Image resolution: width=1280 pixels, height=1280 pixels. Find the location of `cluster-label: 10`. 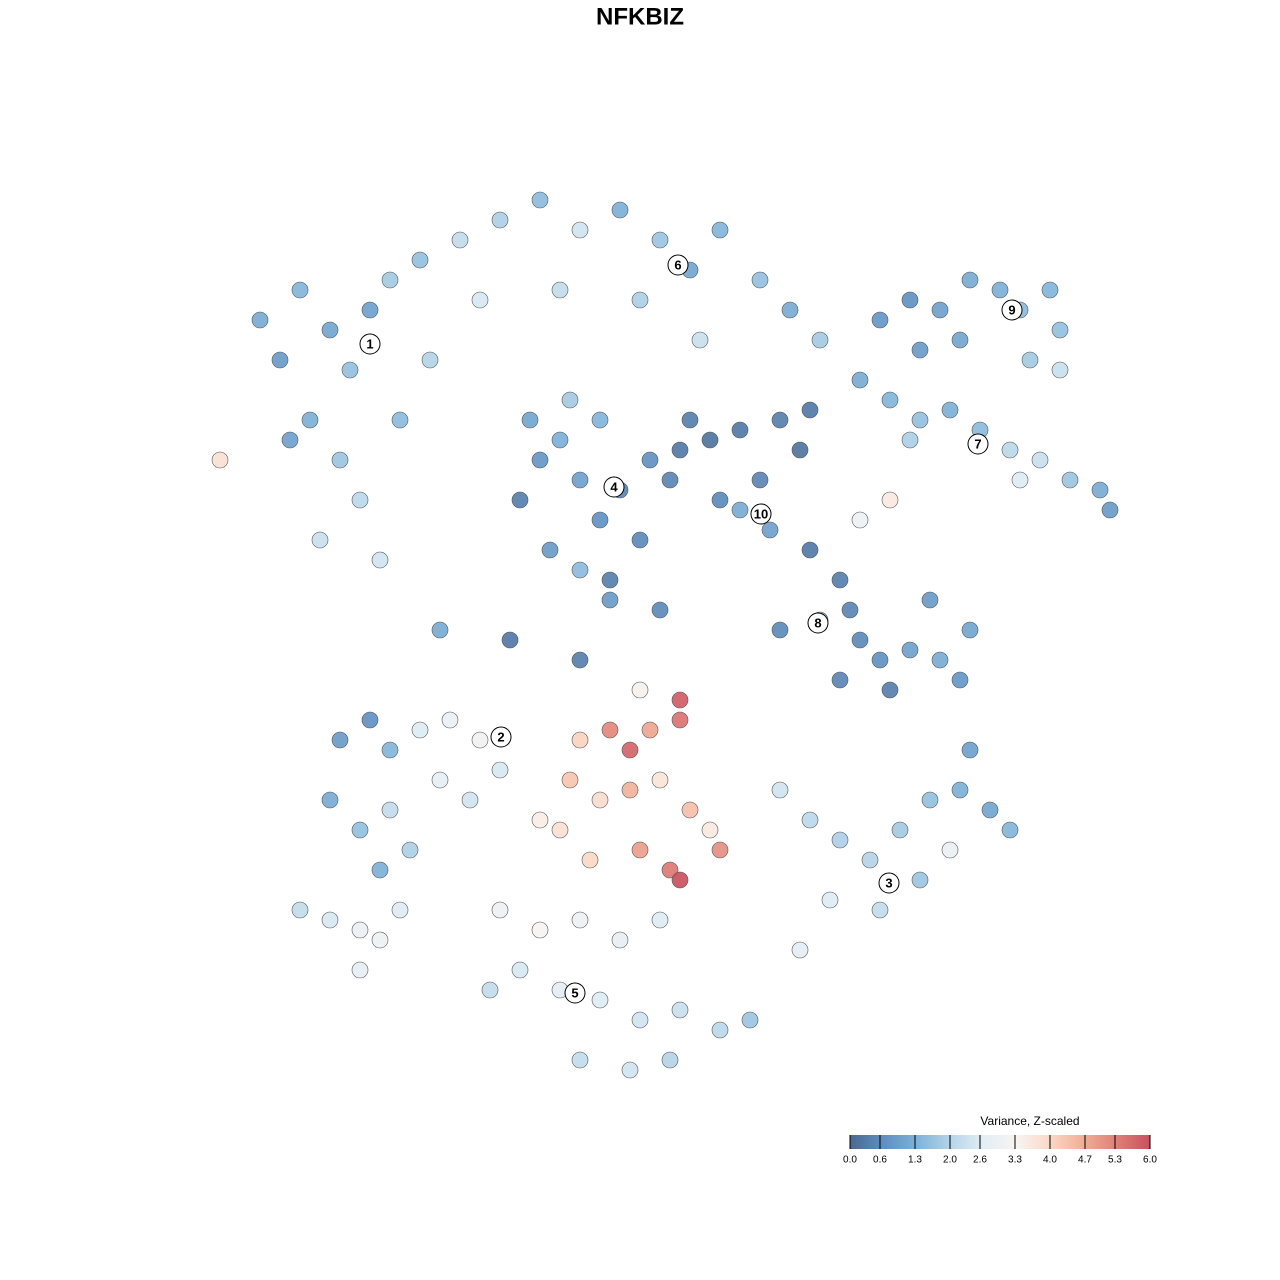

cluster-label: 10 is located at coordinates (761, 513).